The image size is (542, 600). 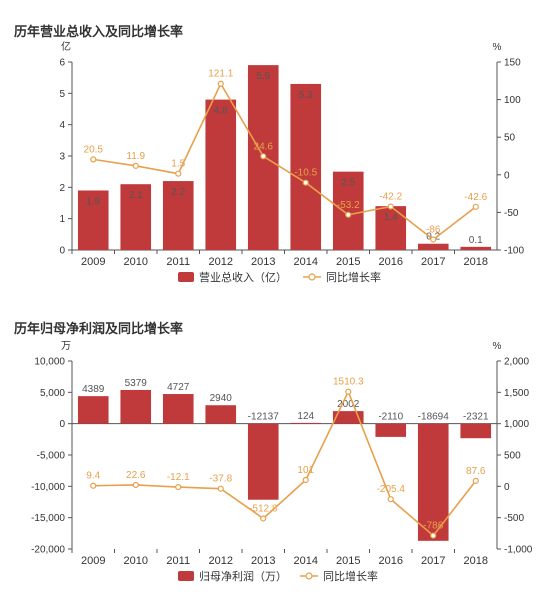 What do you see at coordinates (66, 346) in the screenshot?
I see `left-axis-unit: 万` at bounding box center [66, 346].